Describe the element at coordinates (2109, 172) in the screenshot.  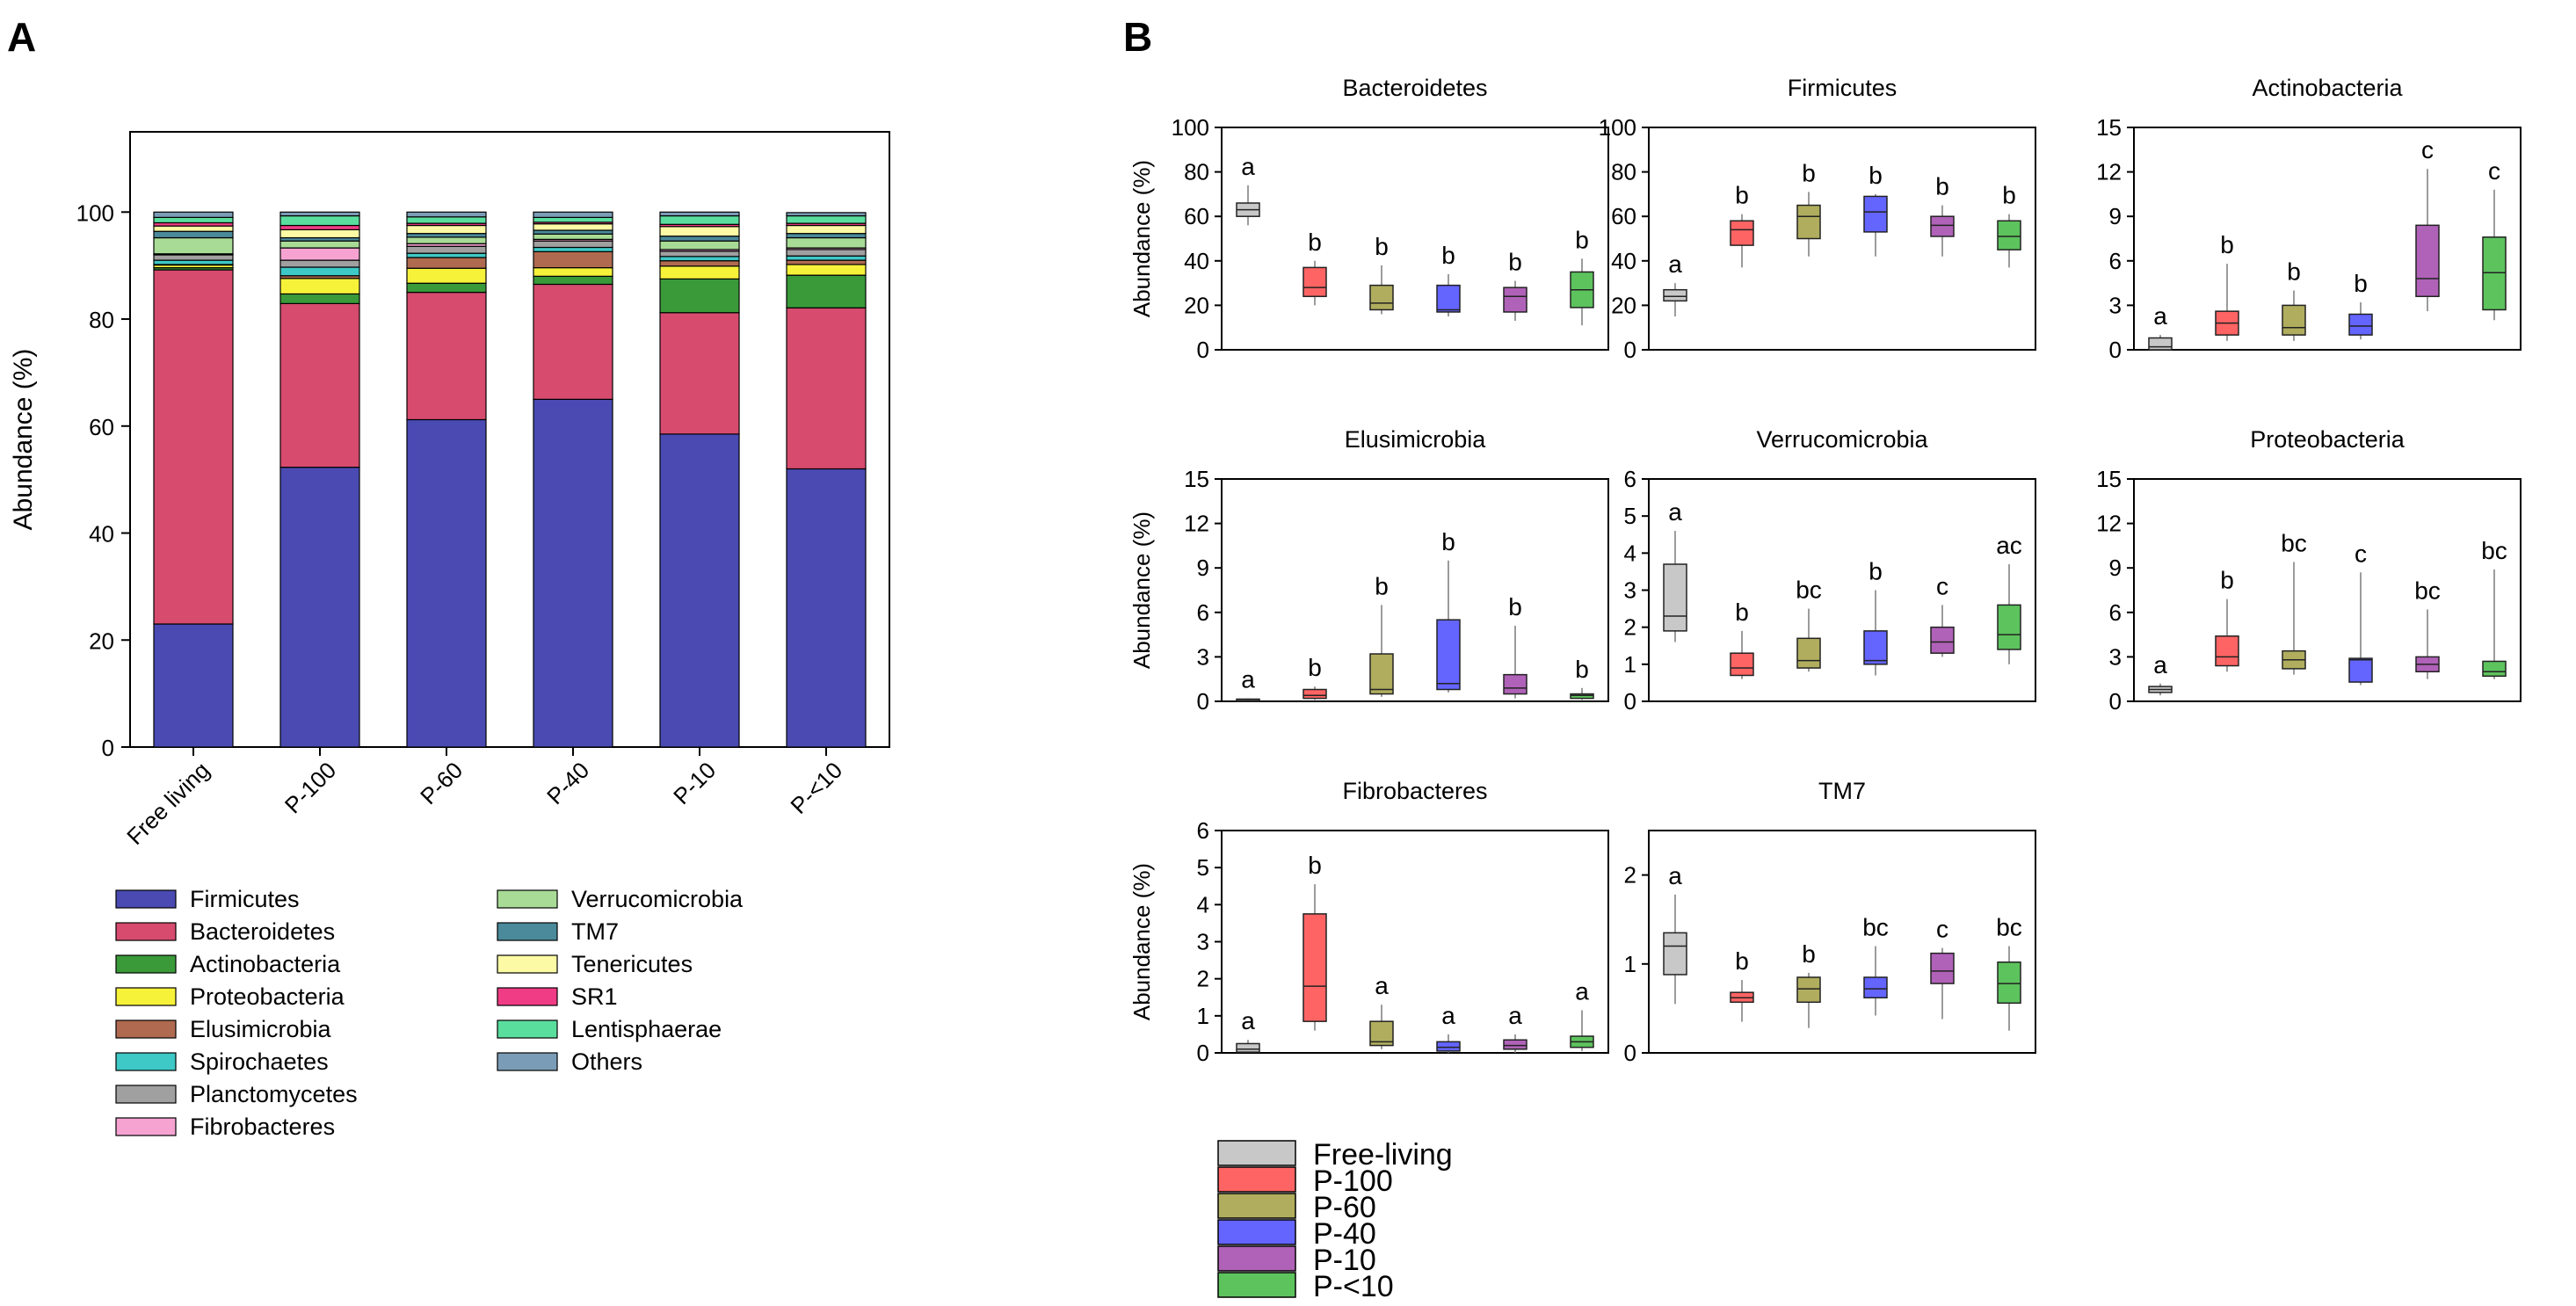
I see `y-tick-label: 12` at that location.